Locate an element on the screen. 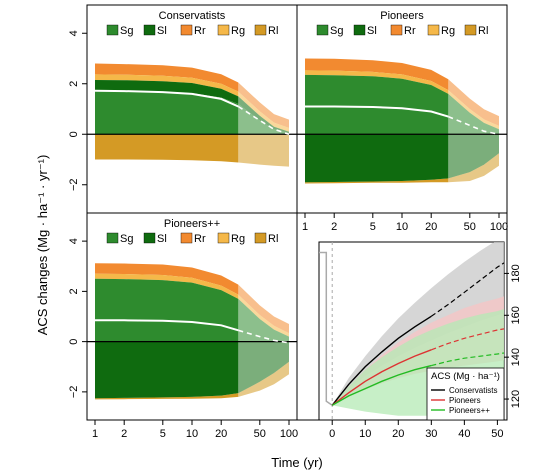  band-Sl-observed is located at coordinates (377, 158).